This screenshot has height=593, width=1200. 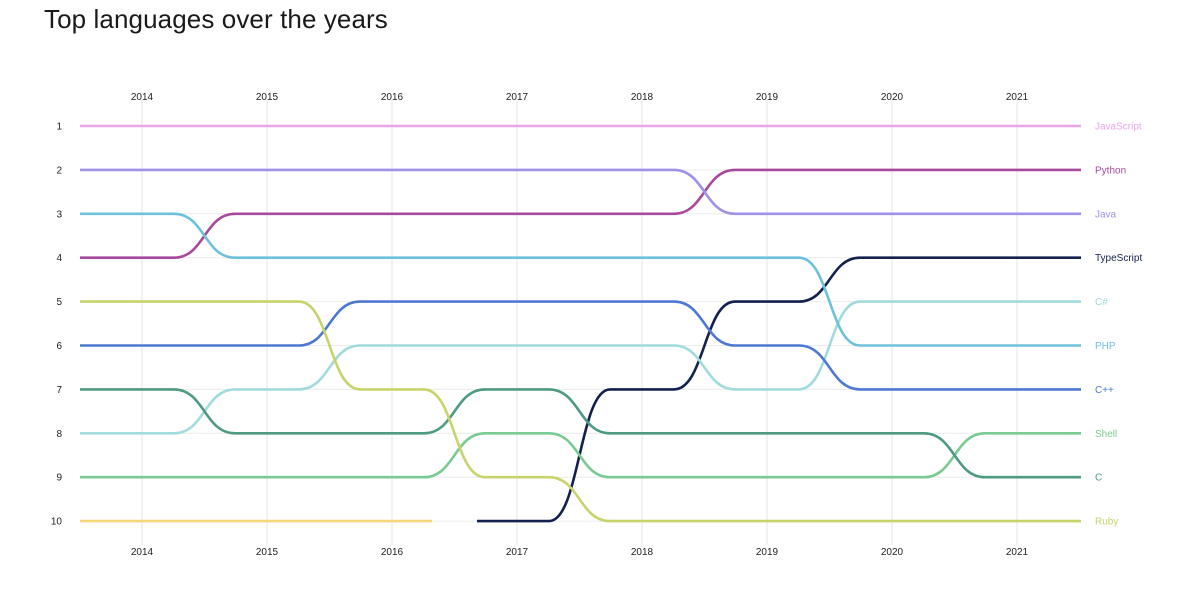 I want to click on series-label-python: Python, so click(x=1110, y=170).